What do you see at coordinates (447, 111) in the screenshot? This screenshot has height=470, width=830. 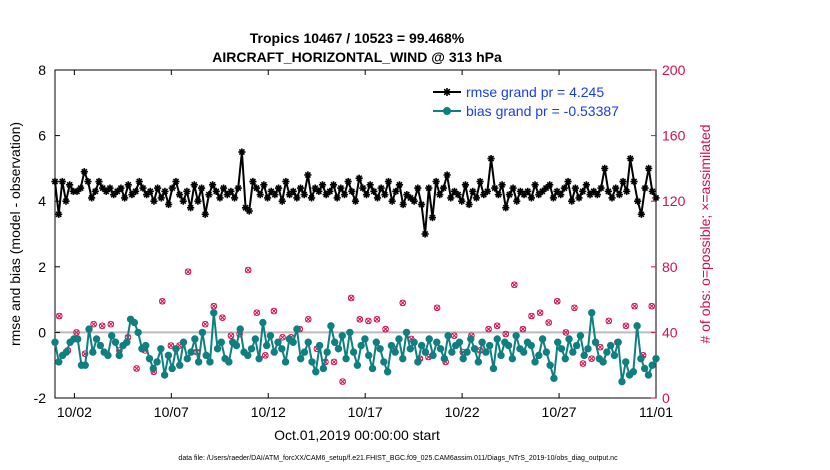 I see `legend-bias-marker` at bounding box center [447, 111].